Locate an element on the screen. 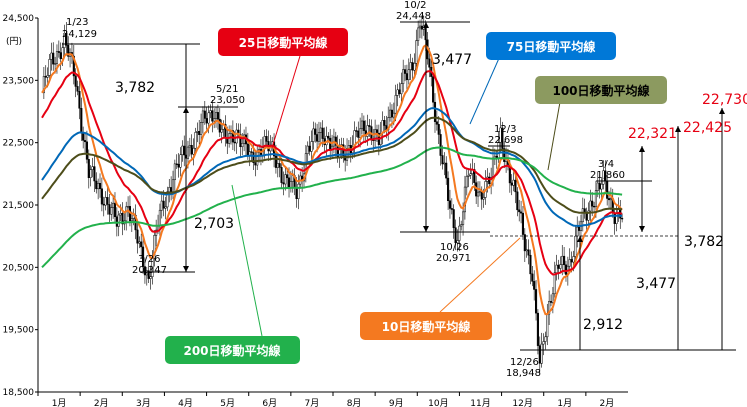 The image size is (747, 407). y-tick-label: 24,500 is located at coordinates (19, 19).